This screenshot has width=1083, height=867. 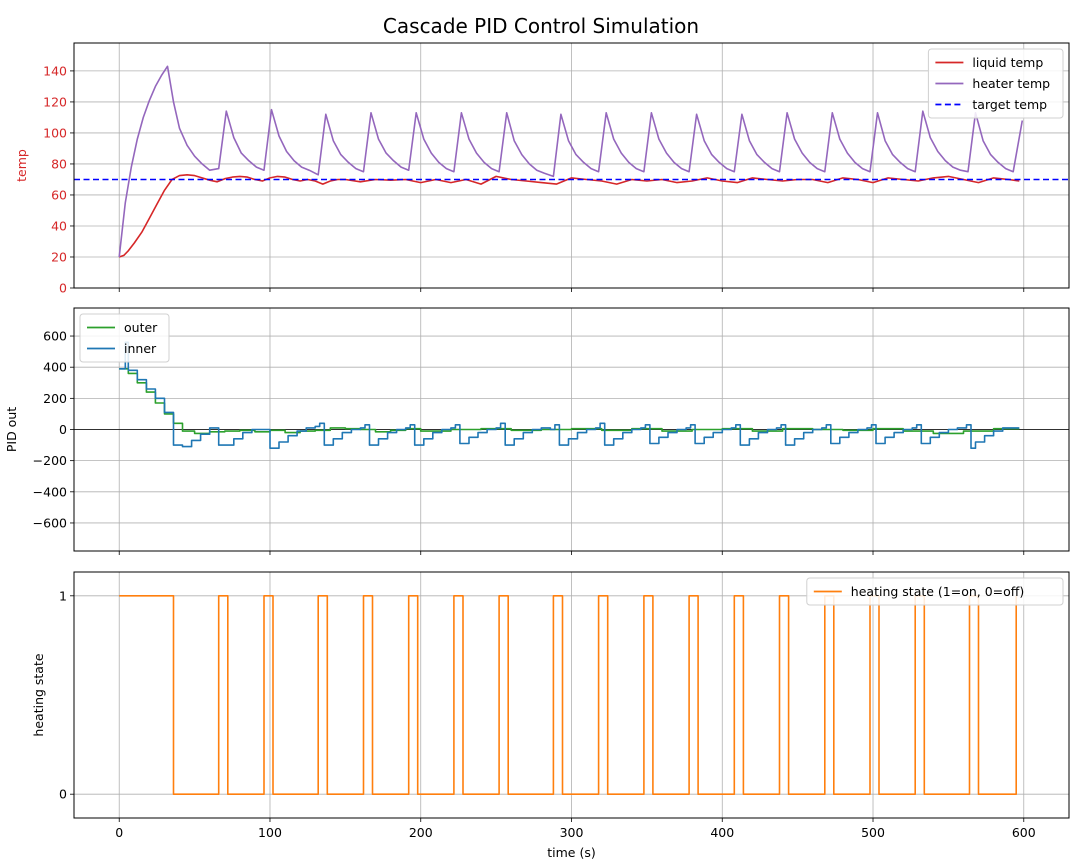 I want to click on series-line-inner, so click(x=569, y=395).